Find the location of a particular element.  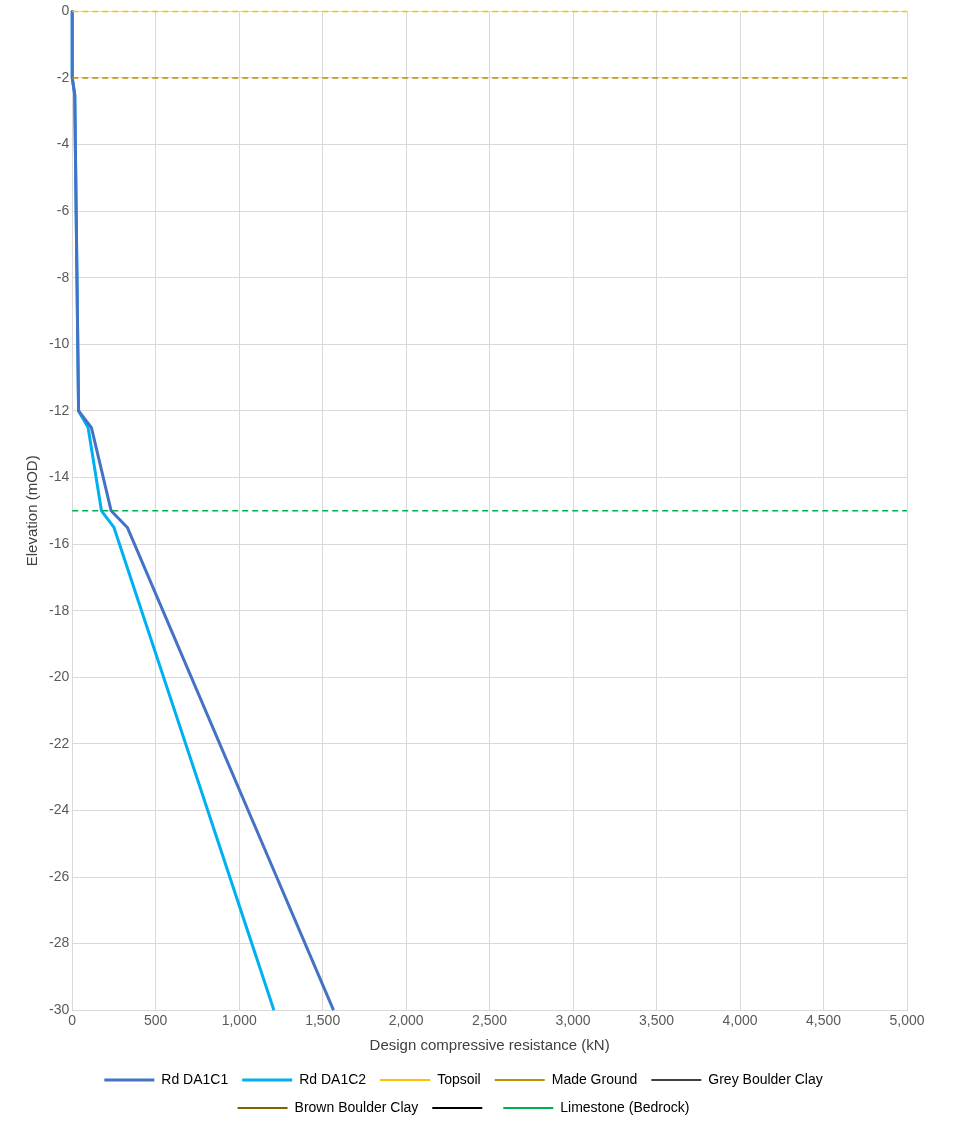

x-tick-label: 3,500 is located at coordinates (657, 1020).